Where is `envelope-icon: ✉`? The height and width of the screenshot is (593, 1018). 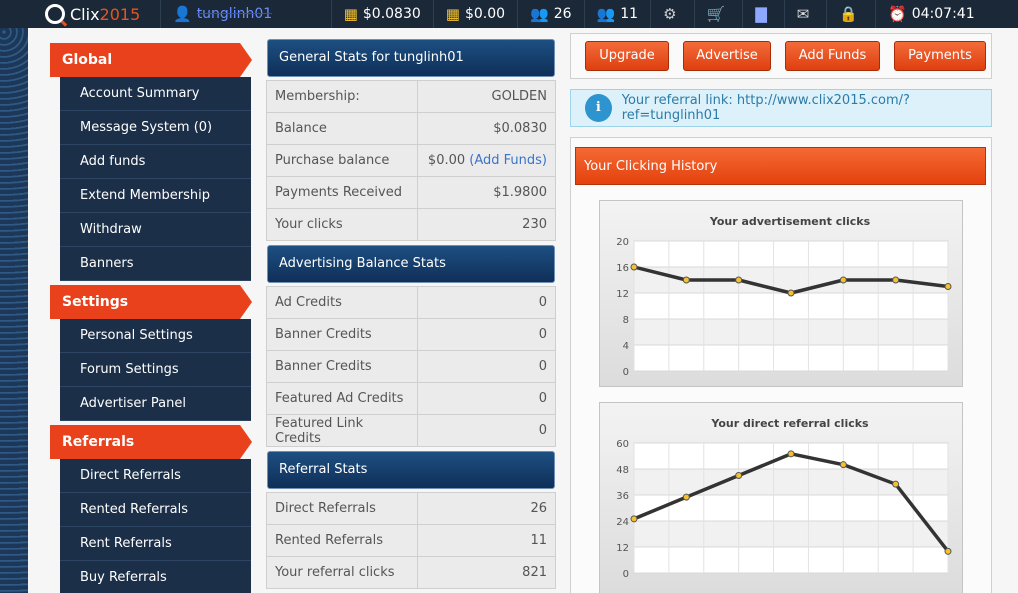 envelope-icon: ✉ is located at coordinates (803, 14).